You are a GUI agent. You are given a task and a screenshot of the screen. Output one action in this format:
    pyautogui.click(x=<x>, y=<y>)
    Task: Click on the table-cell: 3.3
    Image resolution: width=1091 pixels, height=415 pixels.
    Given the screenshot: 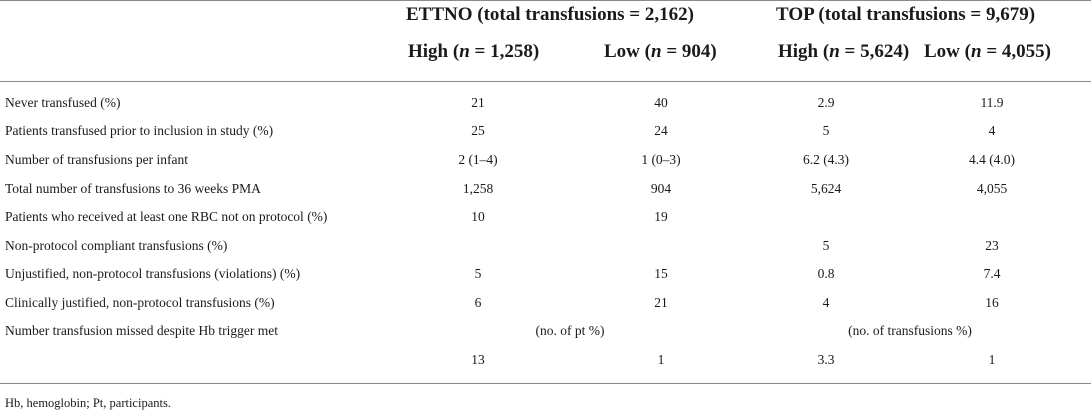 What is the action you would take?
    pyautogui.click(x=826, y=360)
    